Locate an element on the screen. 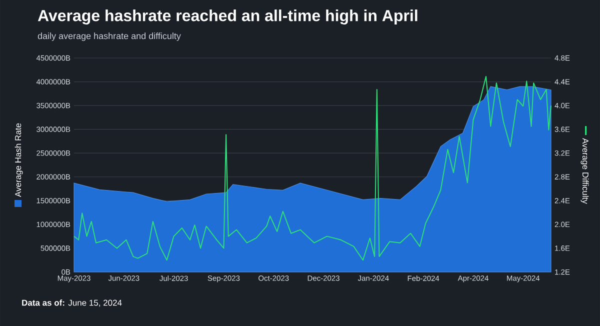 This screenshot has width=600, height=326. chart-title: Average hashrate reached an all-time high in April is located at coordinates (228, 17).